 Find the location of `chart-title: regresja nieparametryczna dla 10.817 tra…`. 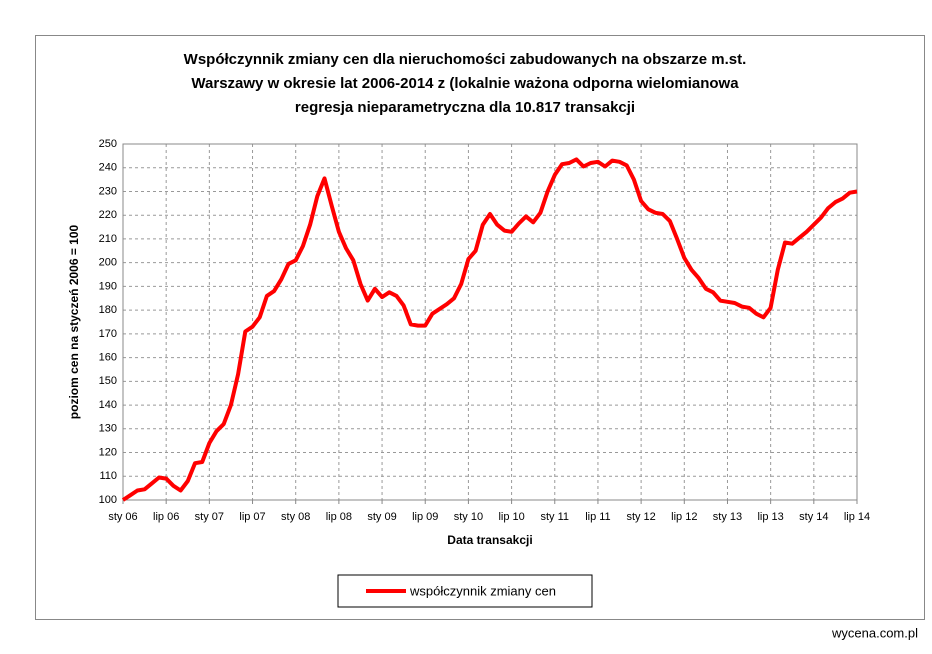

chart-title: regresja nieparametryczna dla 10.817 tra… is located at coordinates (465, 107).